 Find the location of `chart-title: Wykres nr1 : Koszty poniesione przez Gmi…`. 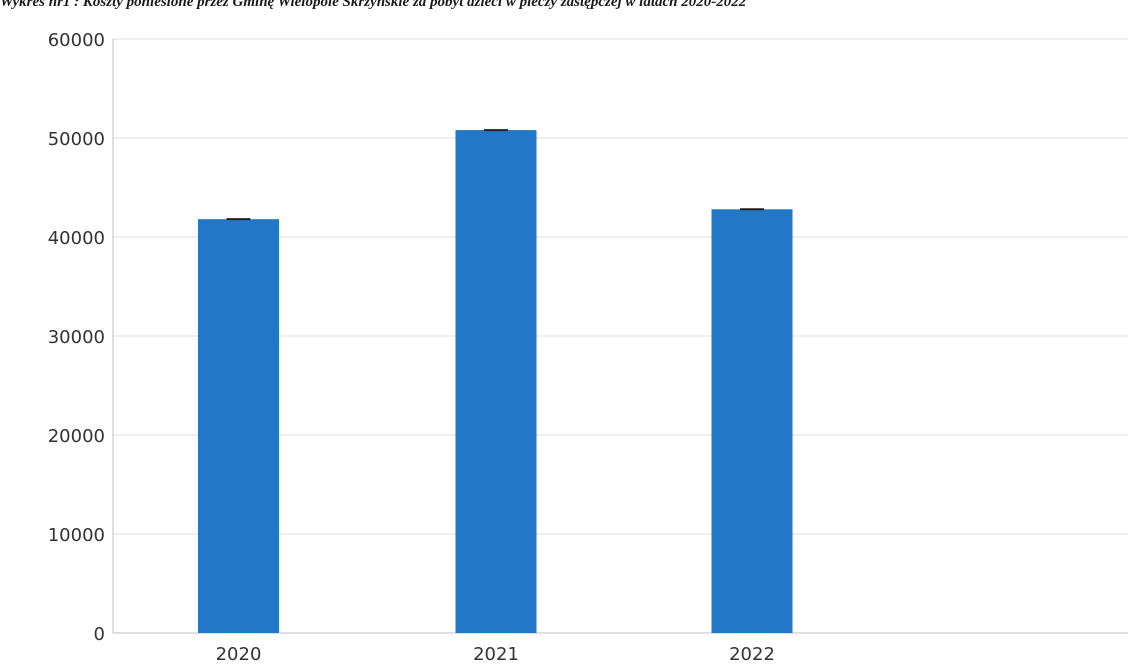

chart-title: Wykres nr1 : Koszty poniesione przez Gmi… is located at coordinates (373, 5).